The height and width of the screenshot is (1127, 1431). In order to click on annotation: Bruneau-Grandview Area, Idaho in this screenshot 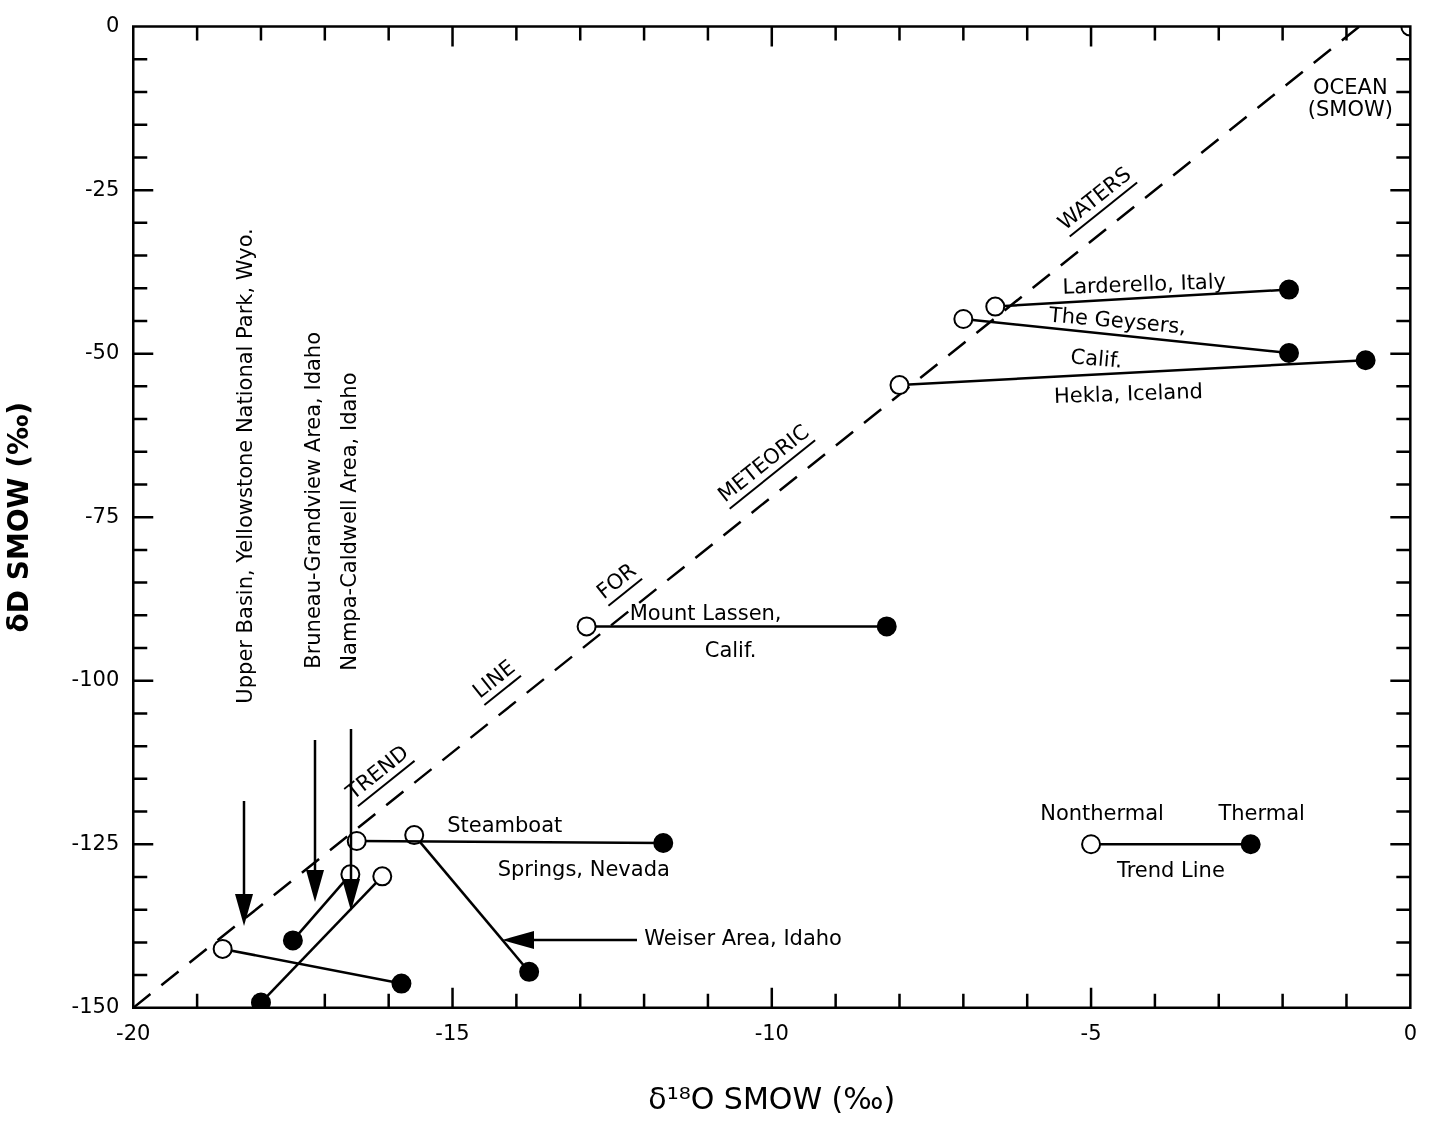, I will do `click(313, 500)`.